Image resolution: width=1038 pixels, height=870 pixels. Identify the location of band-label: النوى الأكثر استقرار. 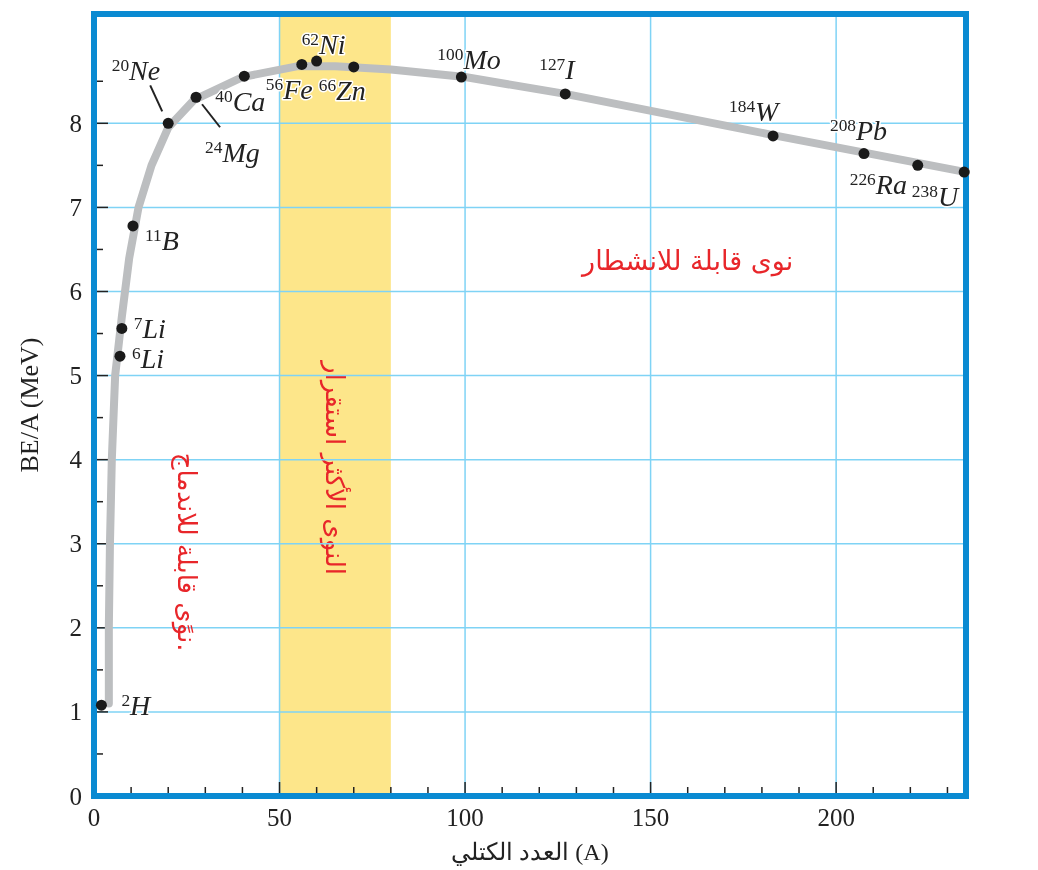
(336, 467).